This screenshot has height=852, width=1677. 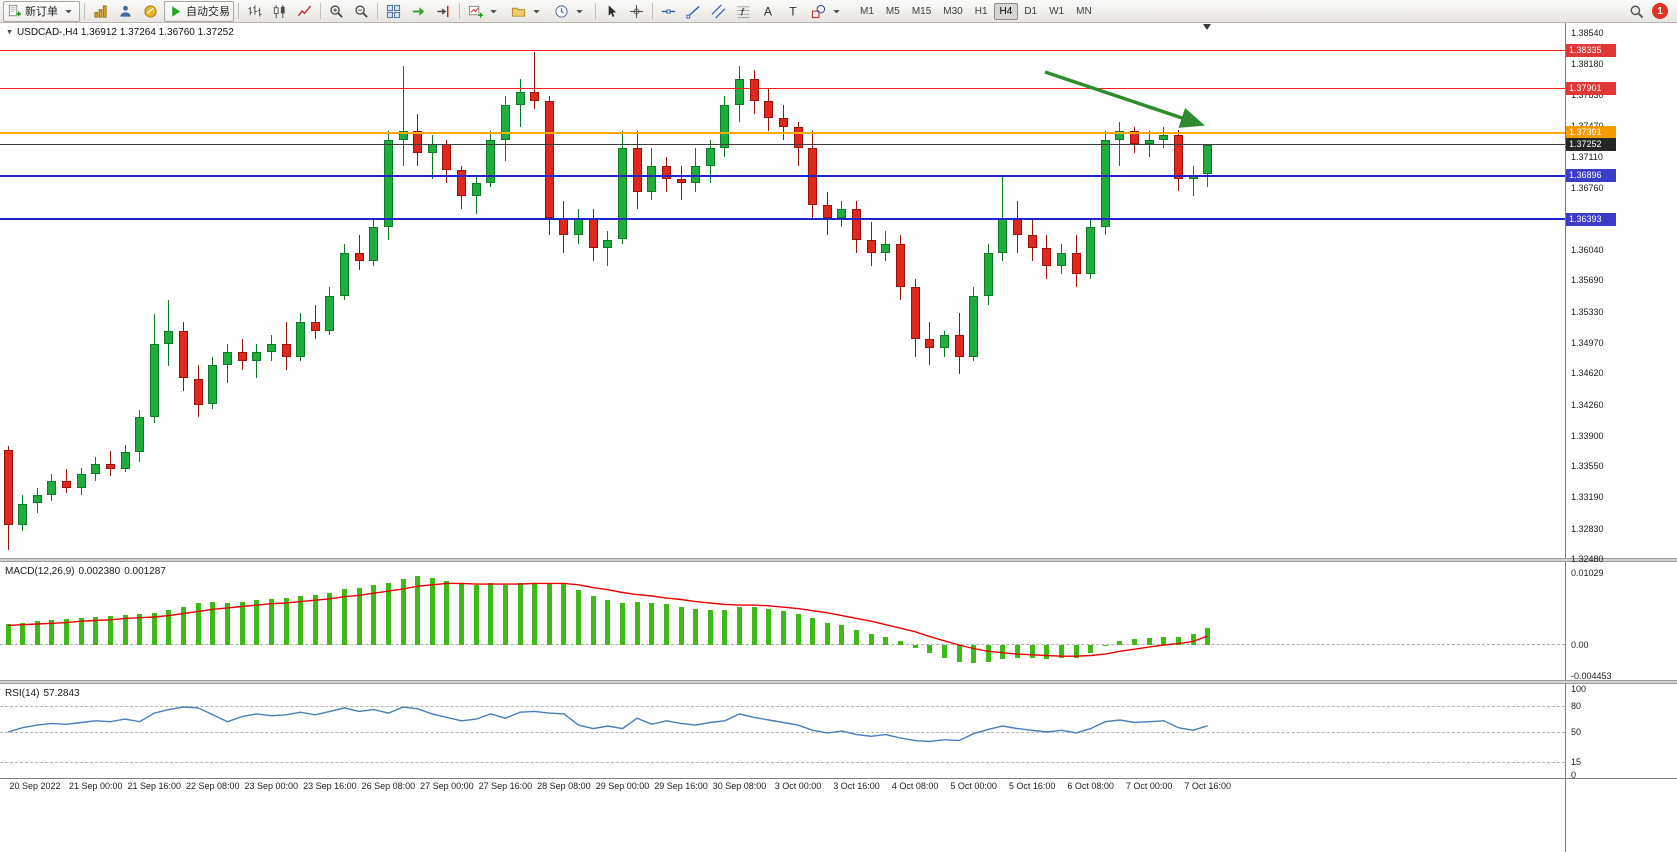 What do you see at coordinates (361, 11) in the screenshot?
I see `zoom-out-button` at bounding box center [361, 11].